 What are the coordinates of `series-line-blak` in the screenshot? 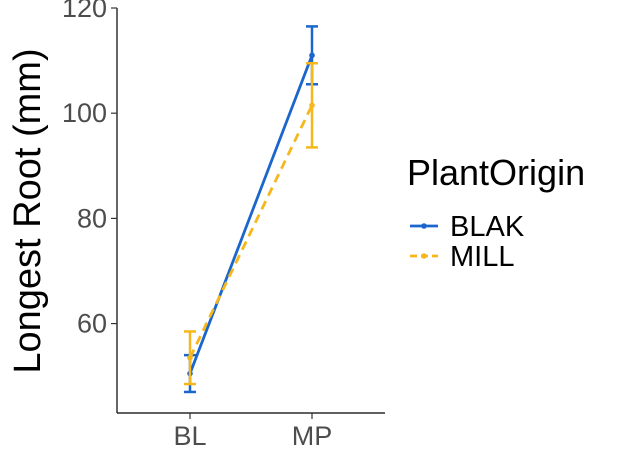 It's located at (251, 214).